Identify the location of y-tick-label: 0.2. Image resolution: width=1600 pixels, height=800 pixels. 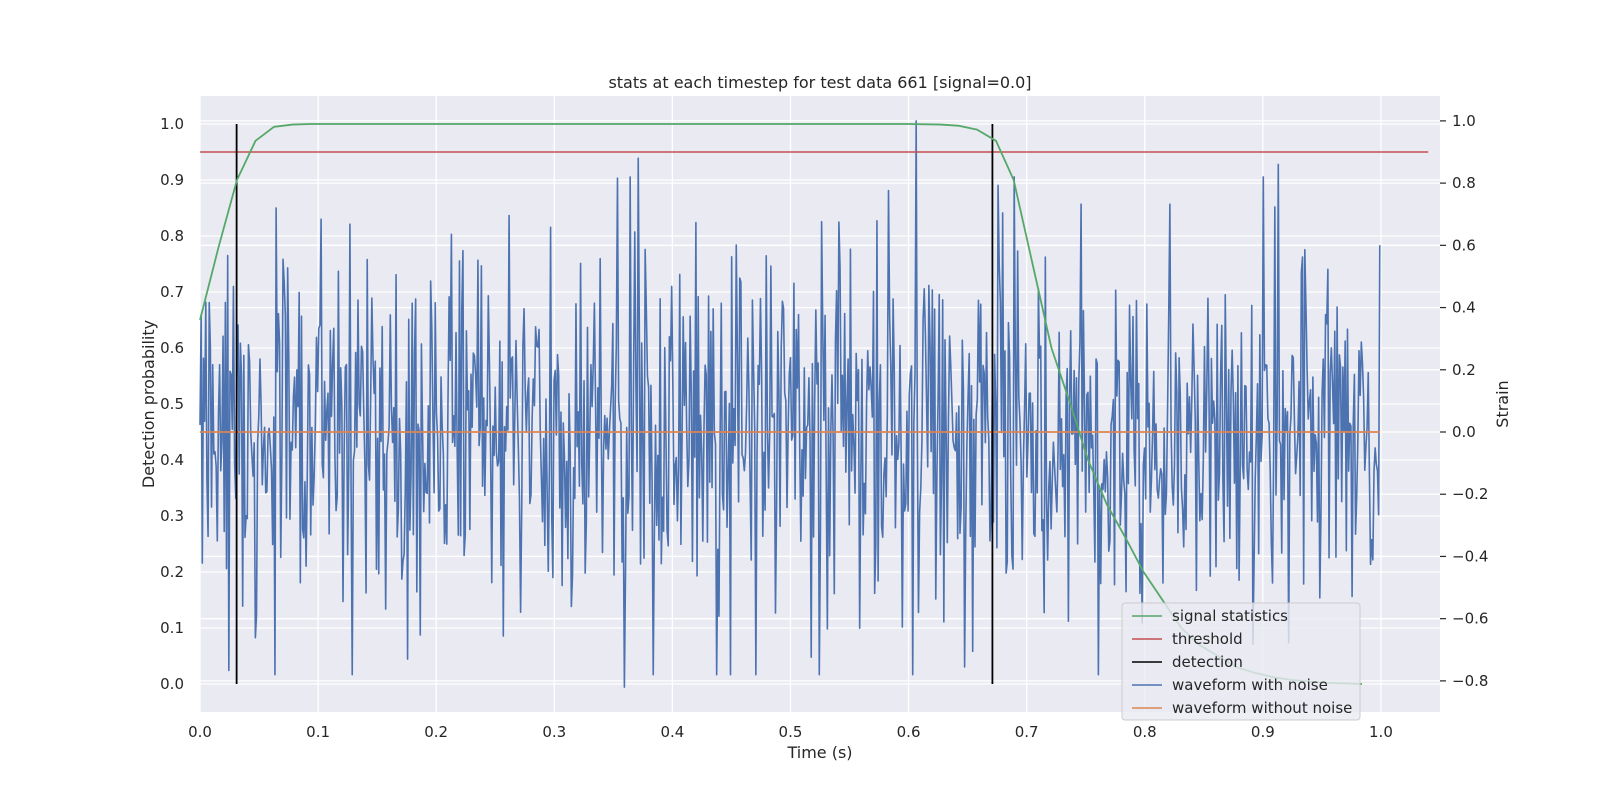
(172, 572).